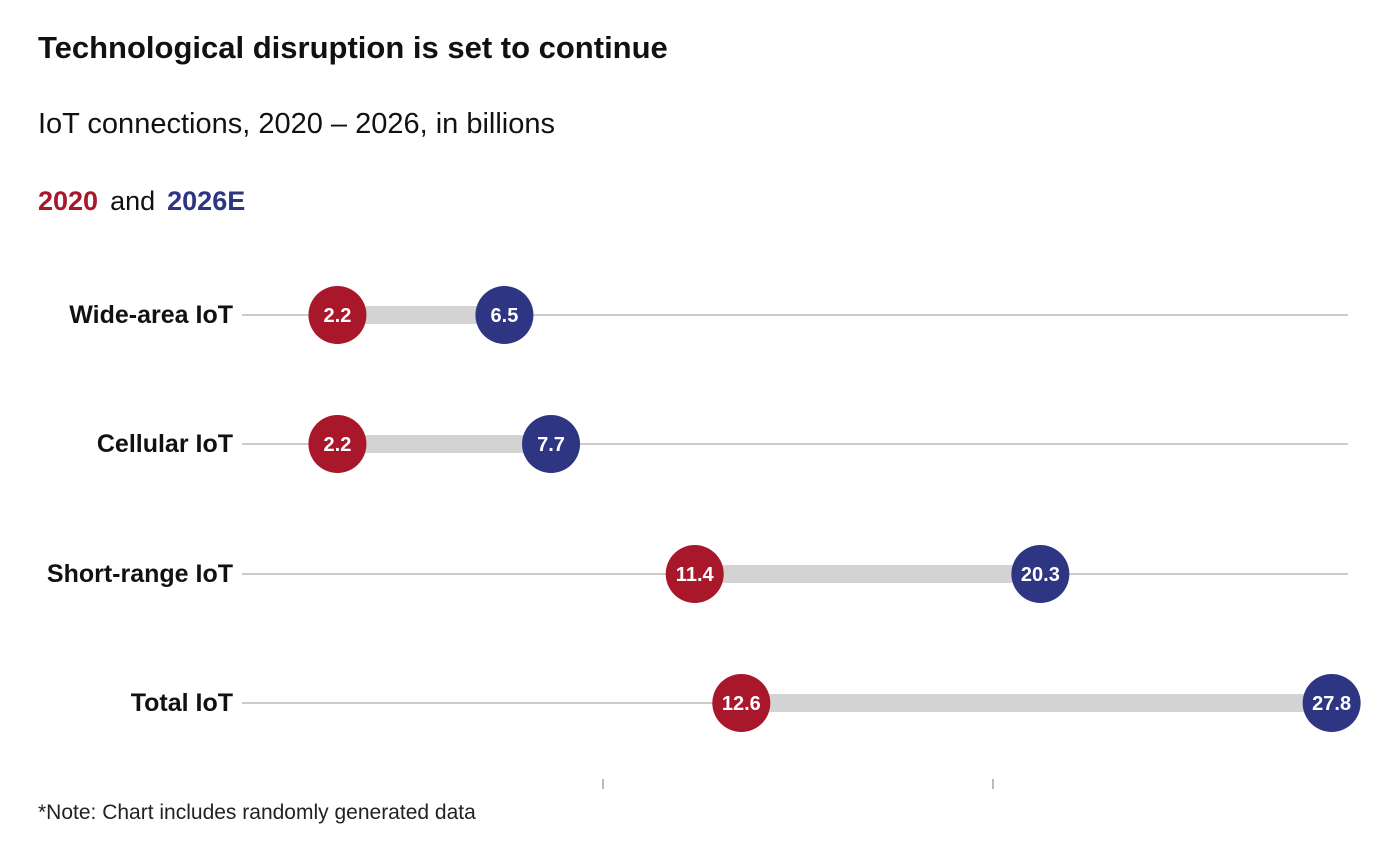 This screenshot has width=1400, height=865. Describe the element at coordinates (68, 201) in the screenshot. I see `legend-2020: 2020` at that location.